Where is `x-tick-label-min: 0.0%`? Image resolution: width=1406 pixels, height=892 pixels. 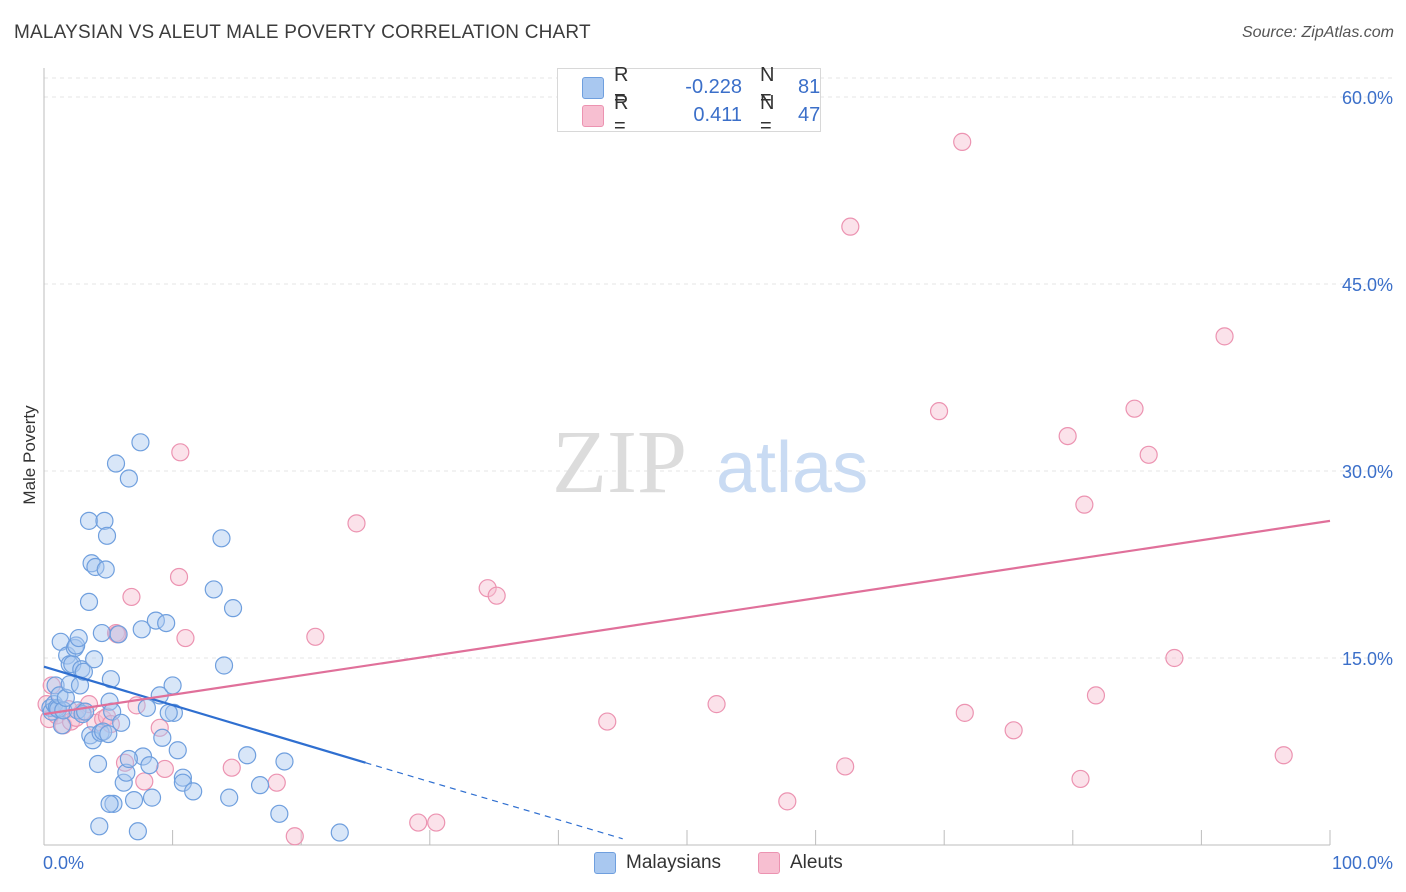
x-tick-label-min: 0.0% is located at coordinates (63, 863).